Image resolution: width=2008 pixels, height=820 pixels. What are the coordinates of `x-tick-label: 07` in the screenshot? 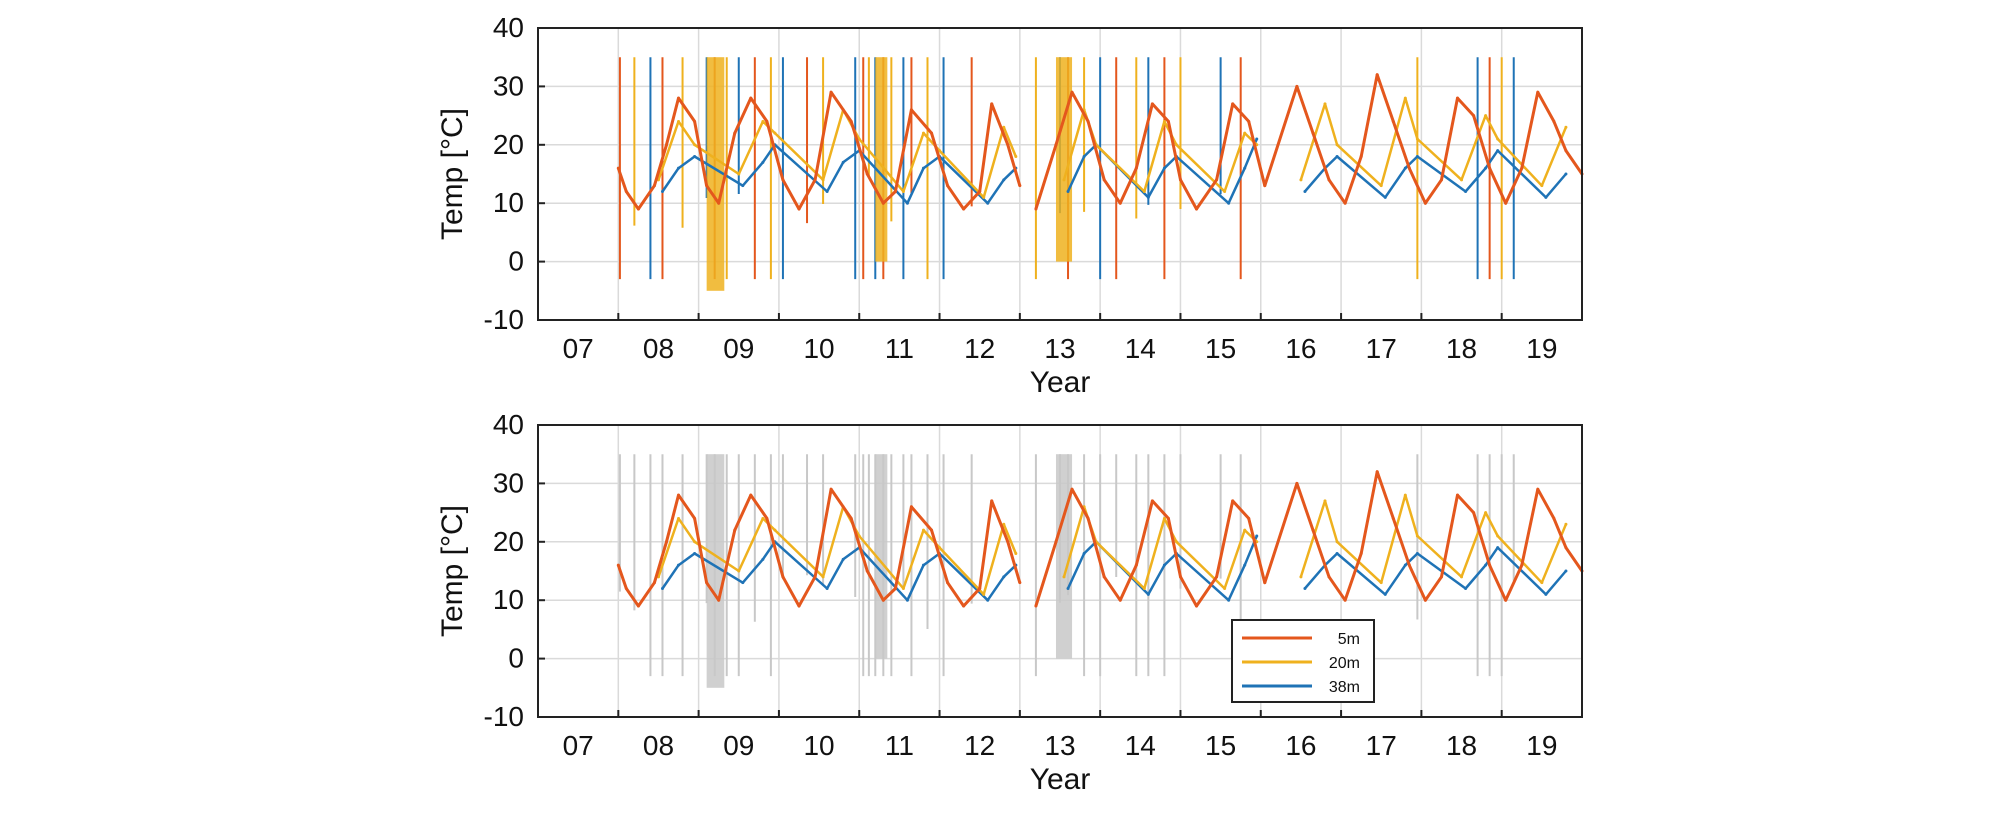 It's located at (578, 745).